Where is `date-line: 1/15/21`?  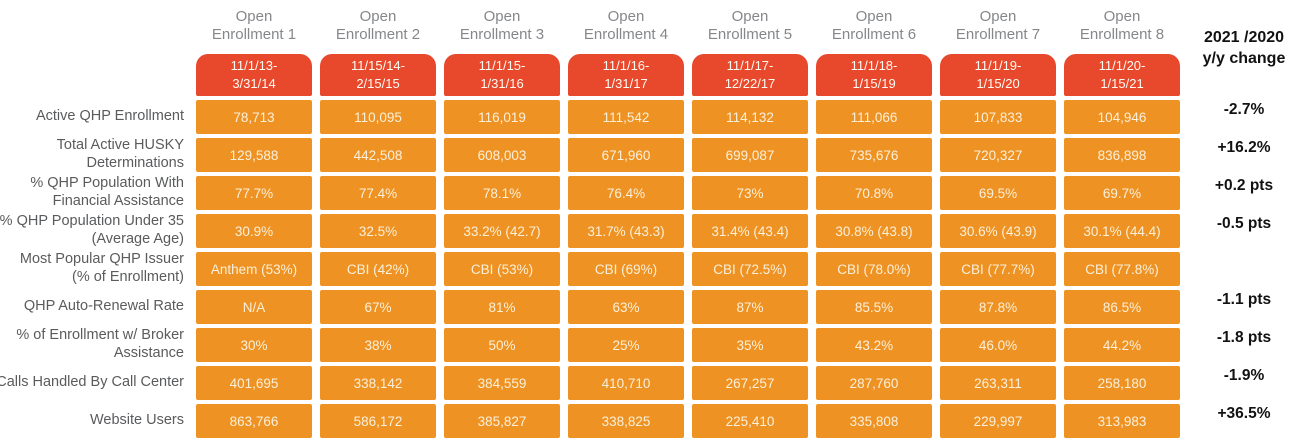
date-line: 1/15/21 is located at coordinates (1122, 83).